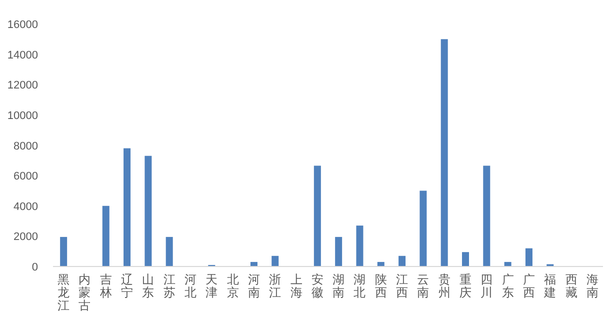 The image size is (609, 323). Describe the element at coordinates (84, 292) in the screenshot. I see `x-tick-label: 内蒙古` at that location.